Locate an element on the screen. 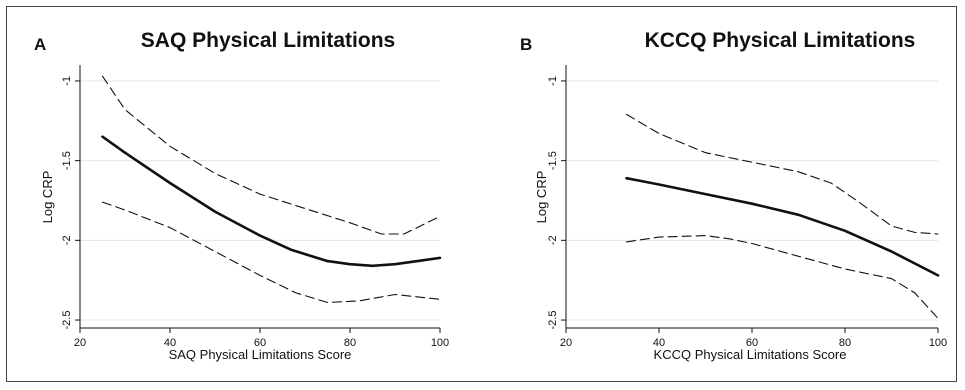  panel-b-lower-line is located at coordinates (782, 277).